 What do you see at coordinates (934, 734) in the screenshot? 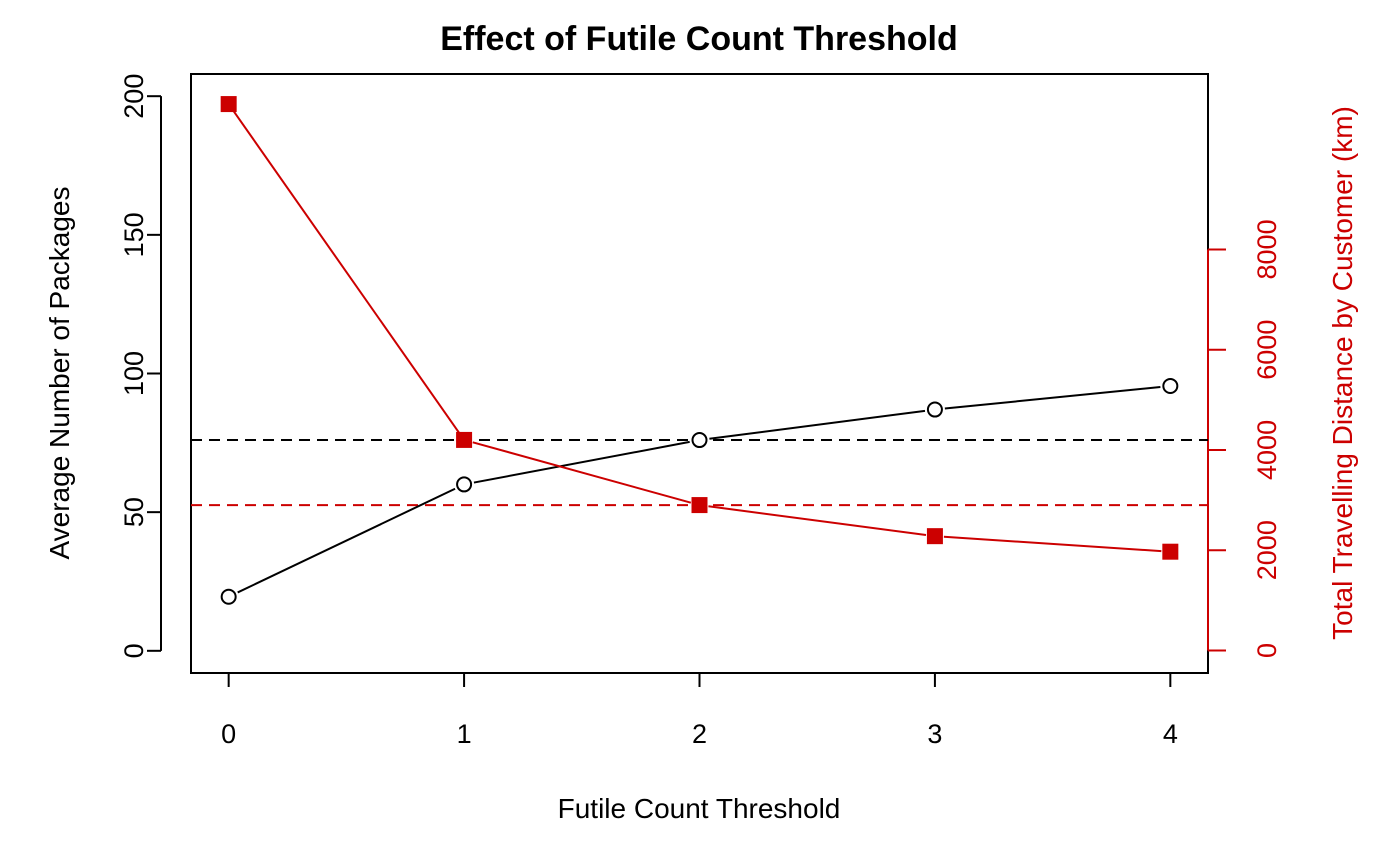
I see `x-tick-label: 3` at bounding box center [934, 734].